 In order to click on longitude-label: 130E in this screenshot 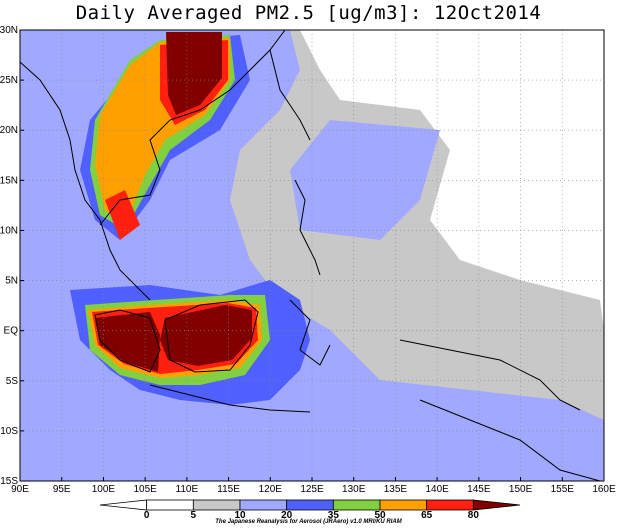, I will do `click(354, 489)`.